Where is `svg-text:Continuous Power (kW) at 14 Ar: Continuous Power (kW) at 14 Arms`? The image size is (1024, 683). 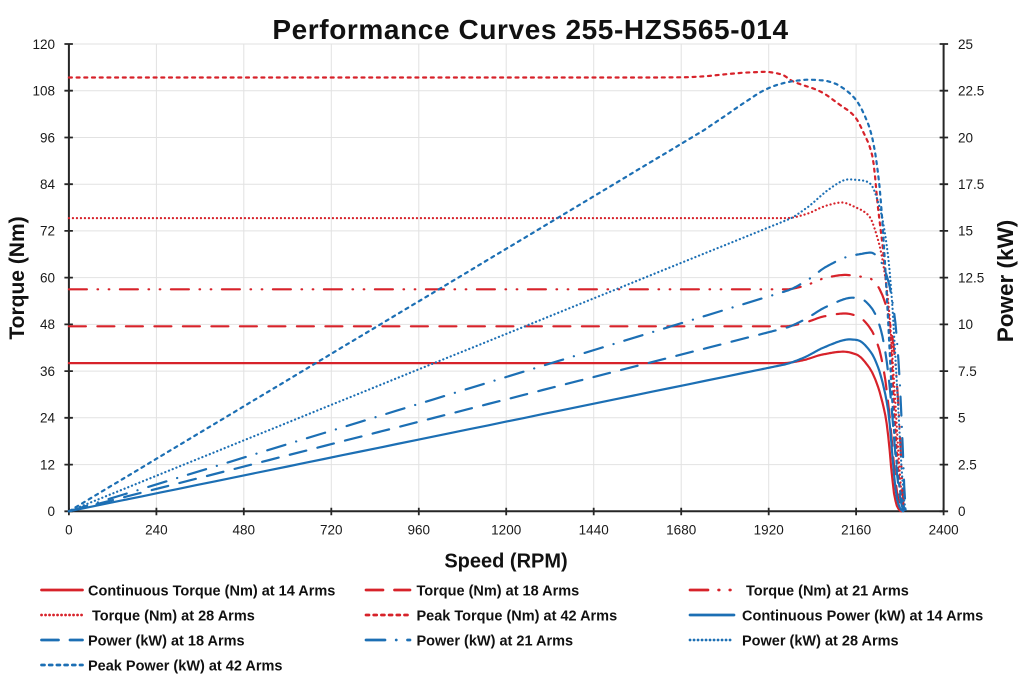
svg-text:Continuous Power (kW) at 14 Ar: Continuous Power (kW) at 14 Arms is located at coordinates (862, 616).